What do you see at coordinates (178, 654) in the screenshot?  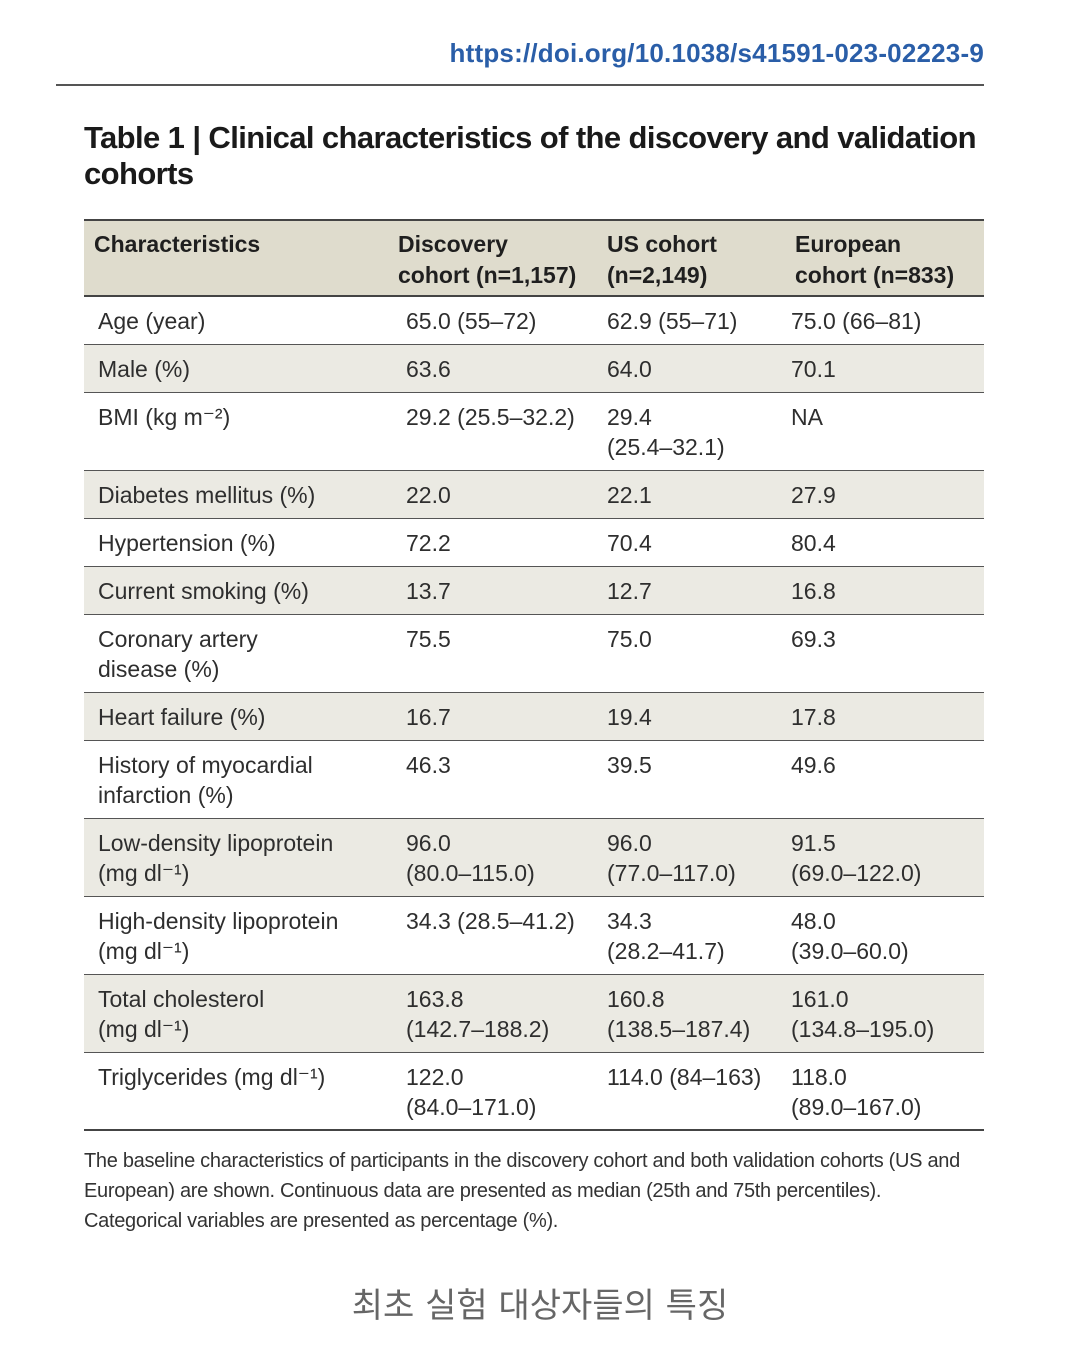 I see `row-label: Coronary artery disease (%)` at bounding box center [178, 654].